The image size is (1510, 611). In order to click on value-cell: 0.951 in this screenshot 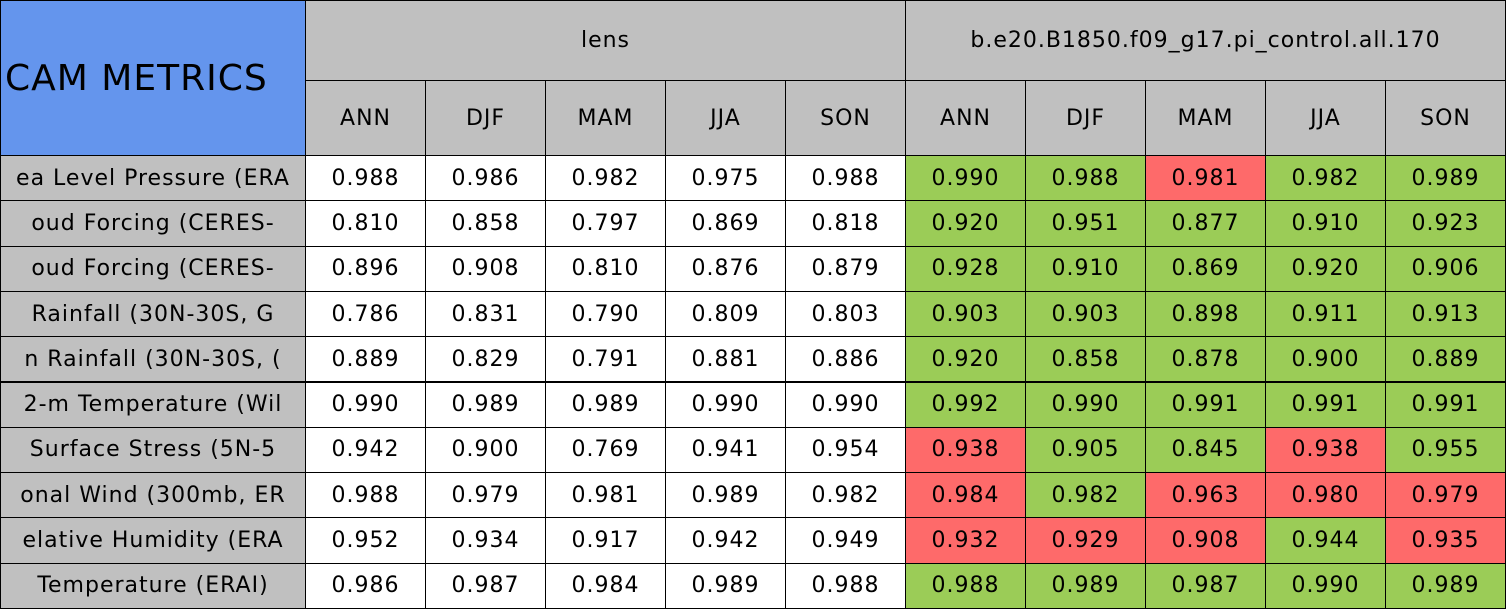, I will do `click(1085, 223)`.